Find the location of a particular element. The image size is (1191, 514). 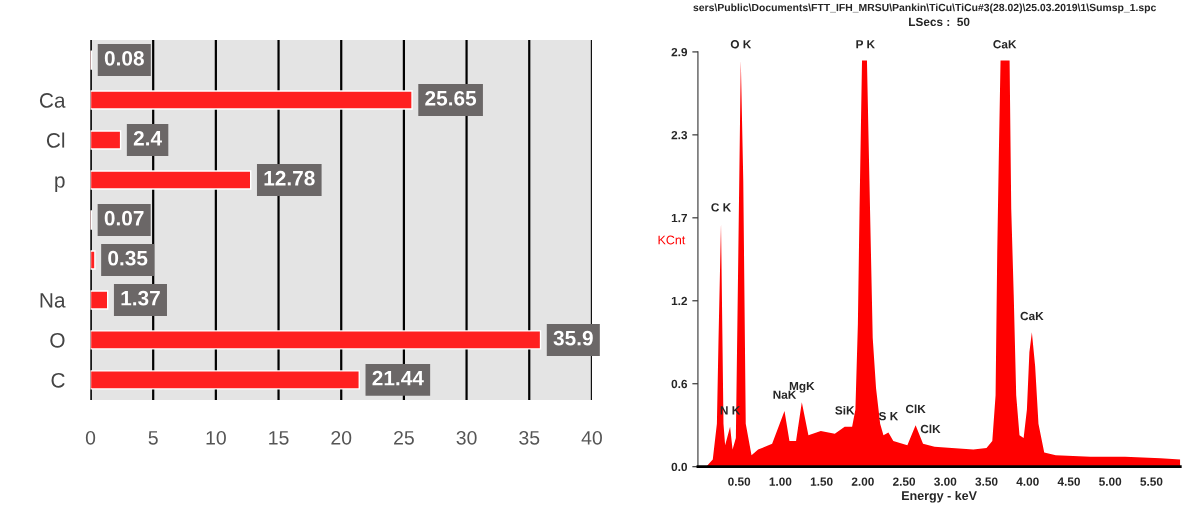

annotation: S K is located at coordinates (888, 416).